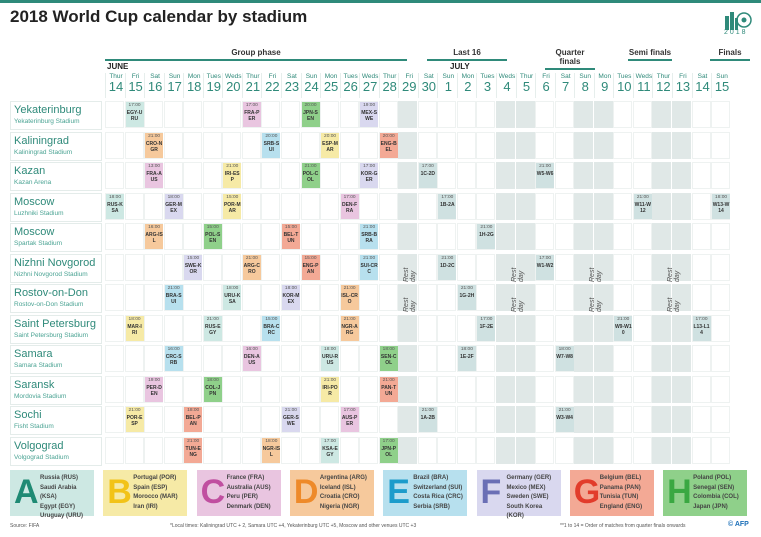 The height and width of the screenshot is (537, 761). What do you see at coordinates (56, 237) in the screenshot?
I see `stadium-label: Moscow Spartak Stadium` at bounding box center [56, 237].